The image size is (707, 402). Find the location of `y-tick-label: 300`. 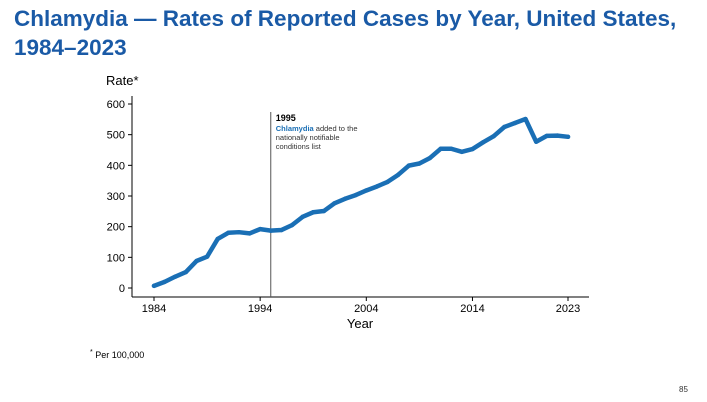

y-tick-label: 300 is located at coordinates (116, 197).